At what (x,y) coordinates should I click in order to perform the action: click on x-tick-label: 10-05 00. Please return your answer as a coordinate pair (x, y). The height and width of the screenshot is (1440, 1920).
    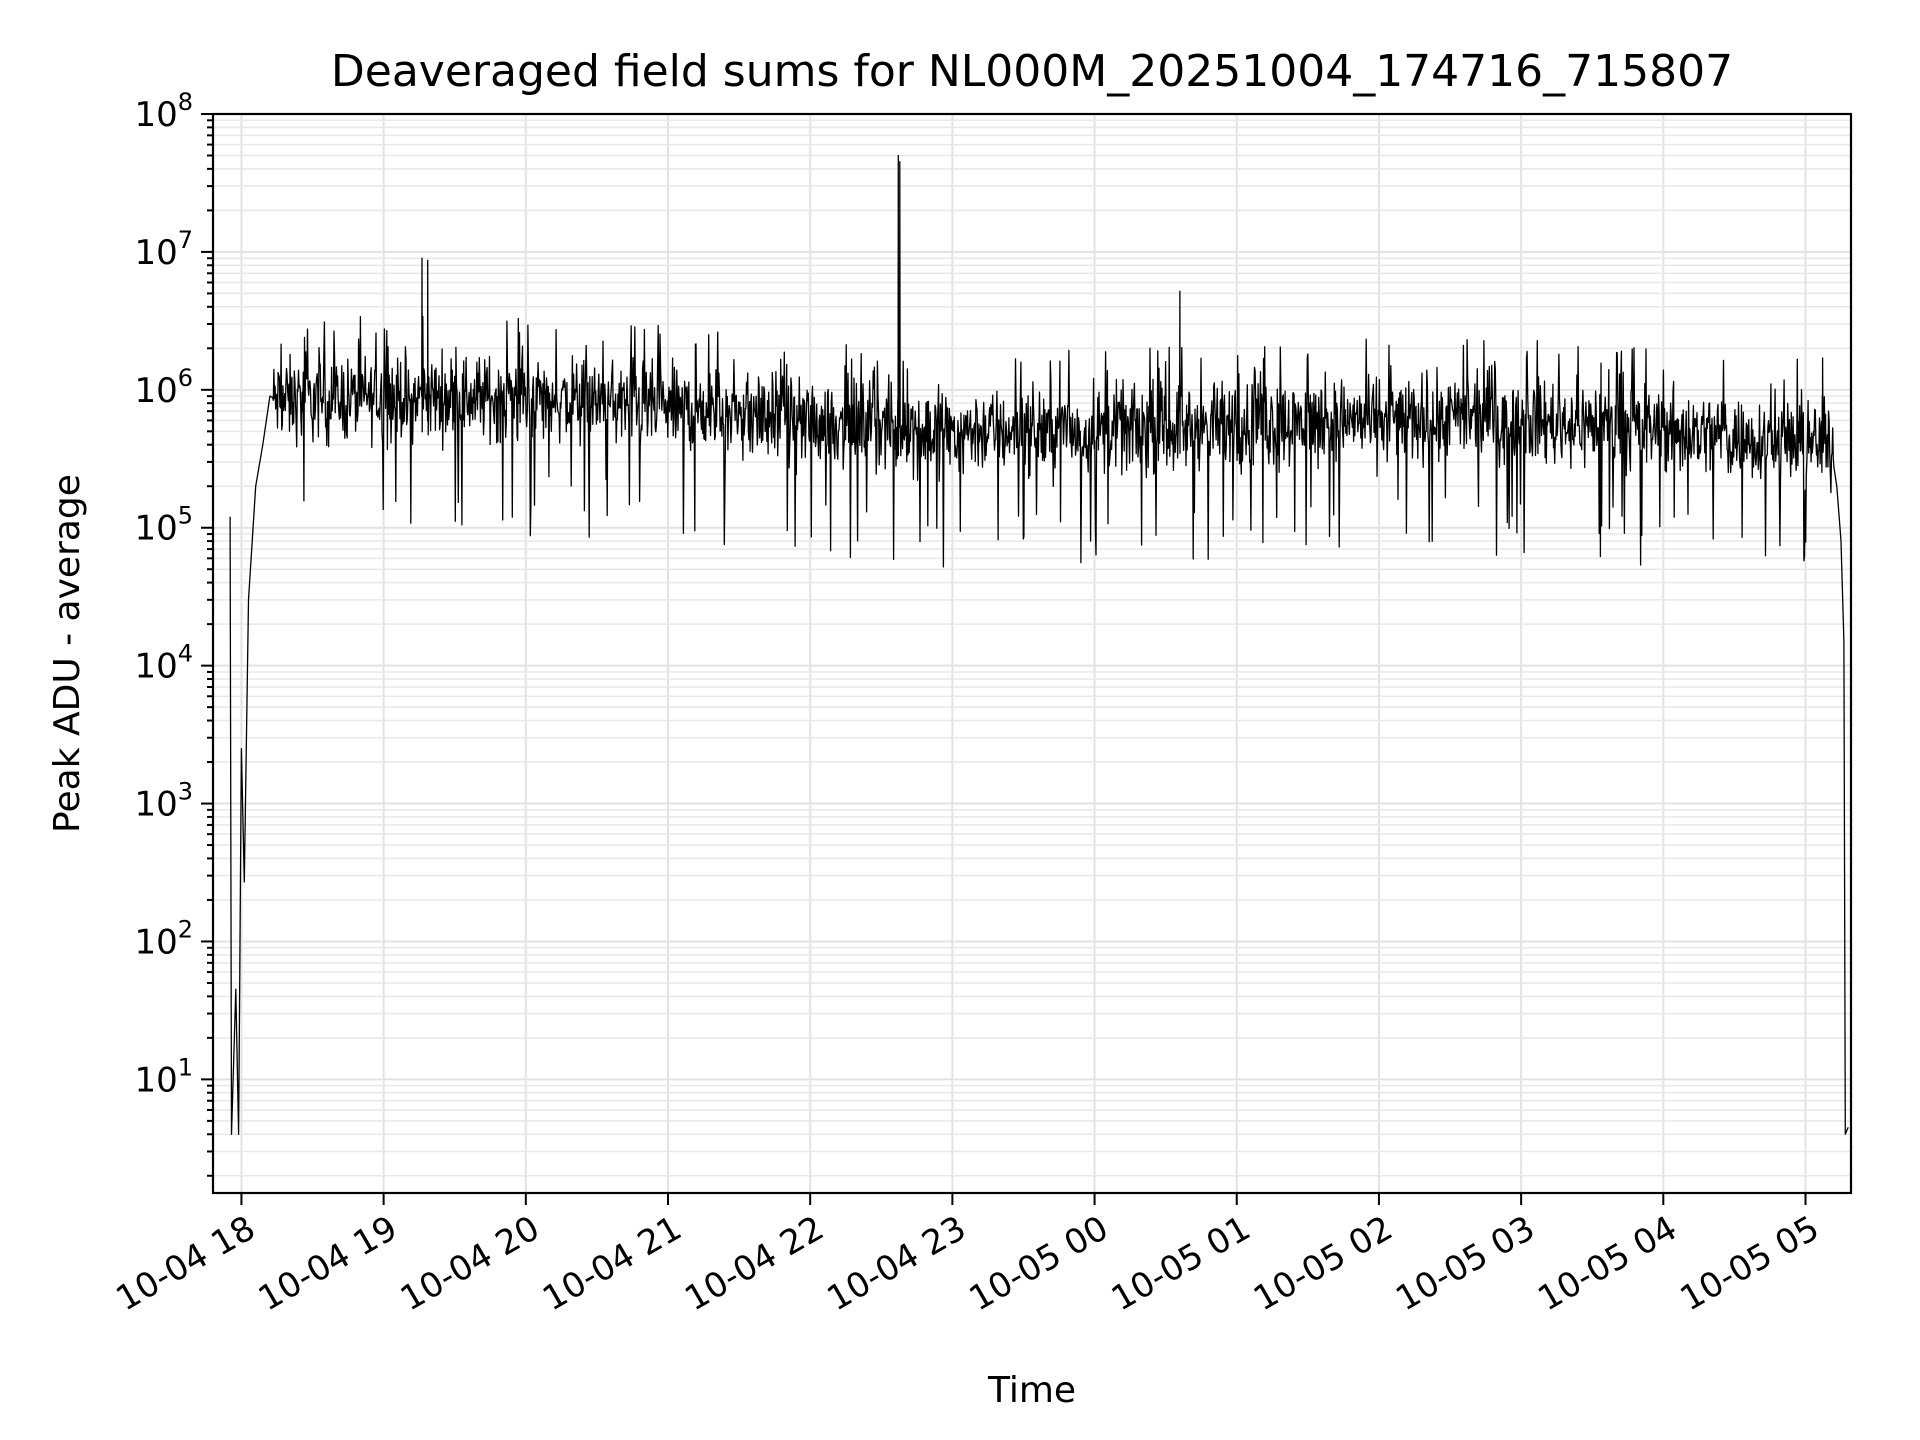
    Looking at the image, I should click on (1039, 1263).